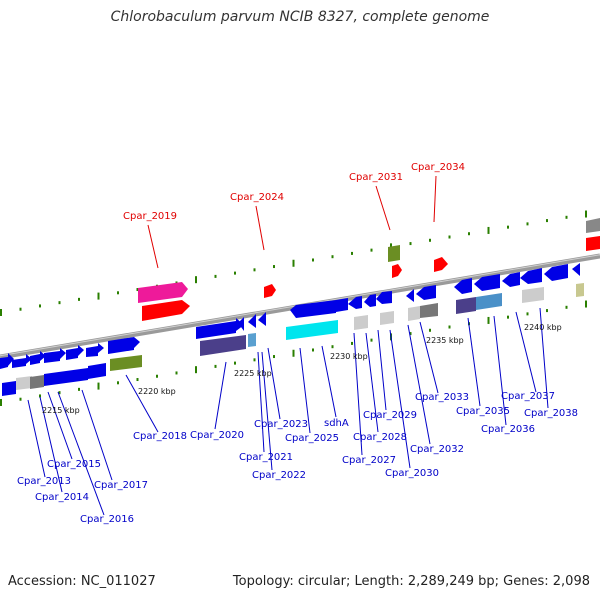  What do you see at coordinates (279, 475) in the screenshot?
I see `gene-label: Cpar_2022` at bounding box center [279, 475].